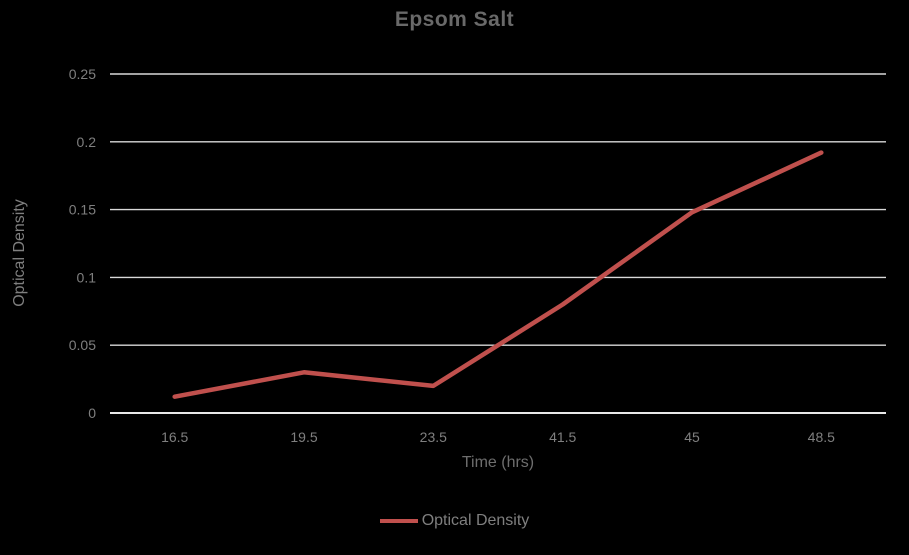 The height and width of the screenshot is (555, 909). Describe the element at coordinates (82, 345) in the screenshot. I see `y-tick-label: 0.05` at that location.